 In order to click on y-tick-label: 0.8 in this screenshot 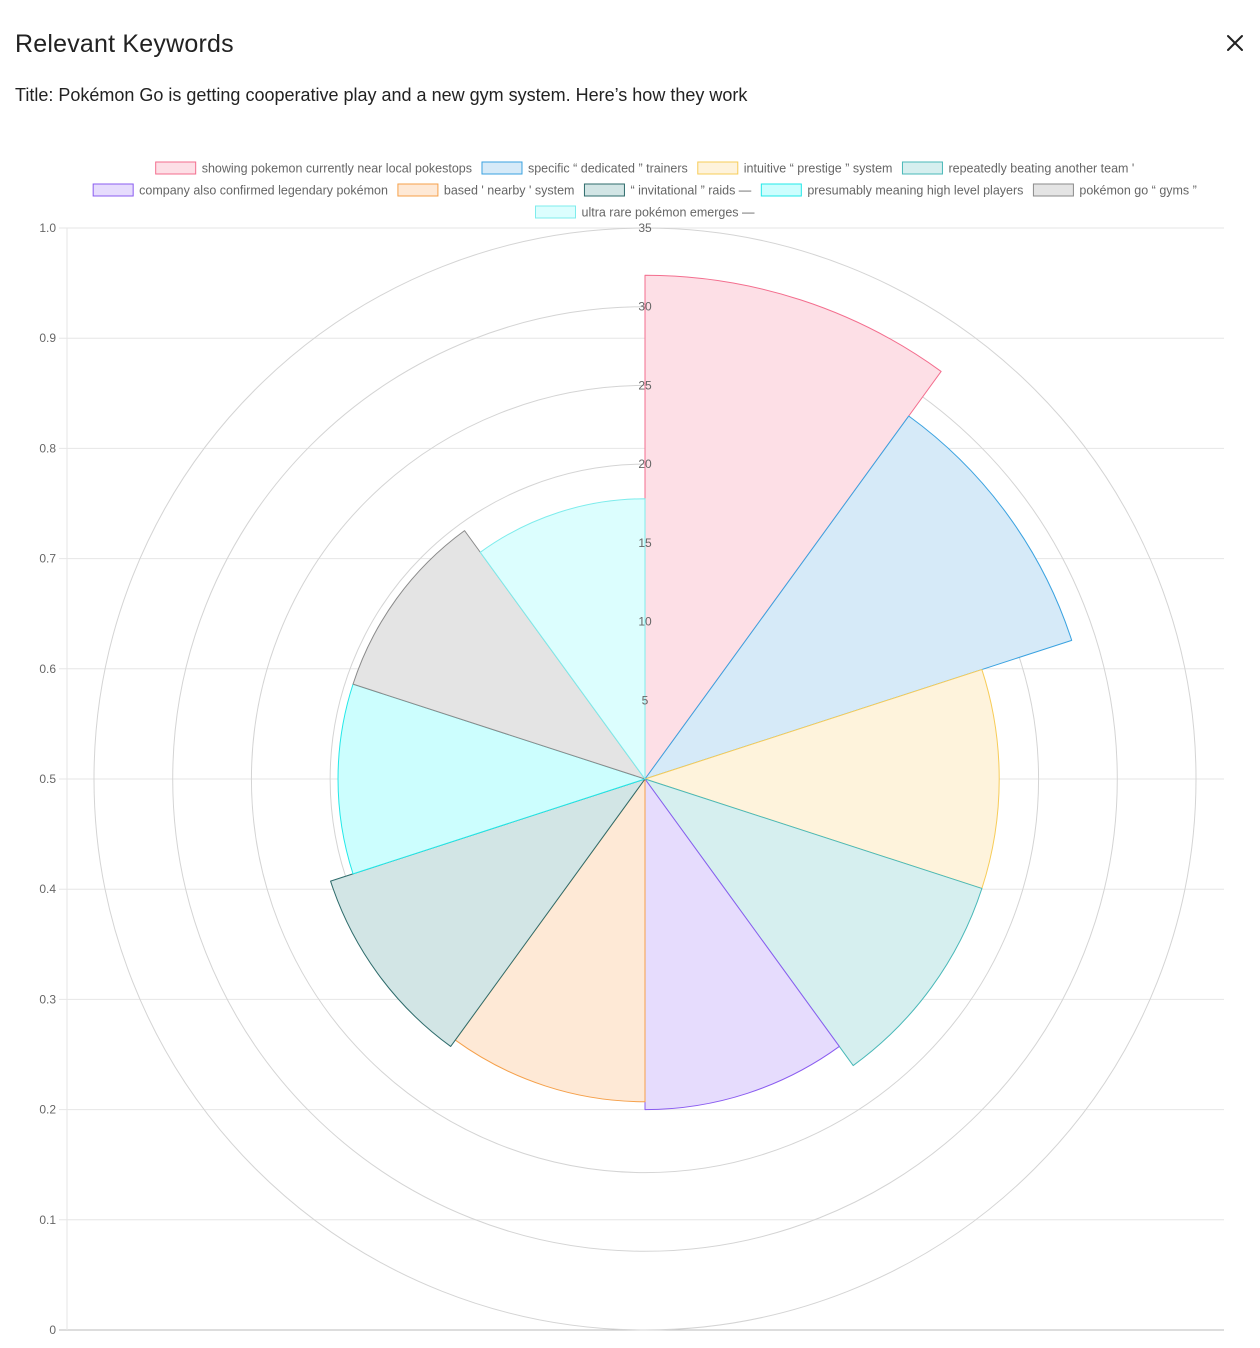, I will do `click(47, 448)`.